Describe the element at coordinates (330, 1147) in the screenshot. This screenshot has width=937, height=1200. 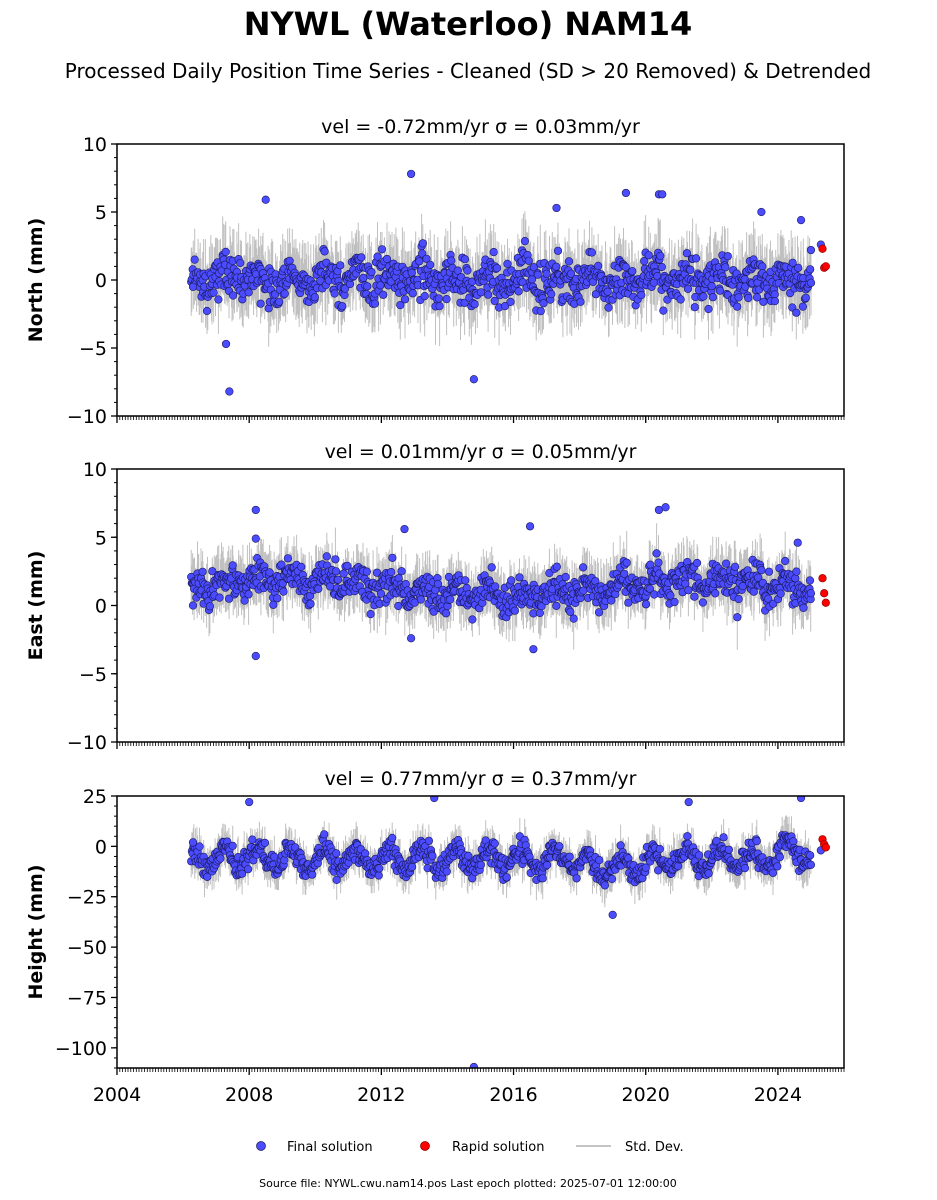
I see `legend-final-label: Final solution` at that location.